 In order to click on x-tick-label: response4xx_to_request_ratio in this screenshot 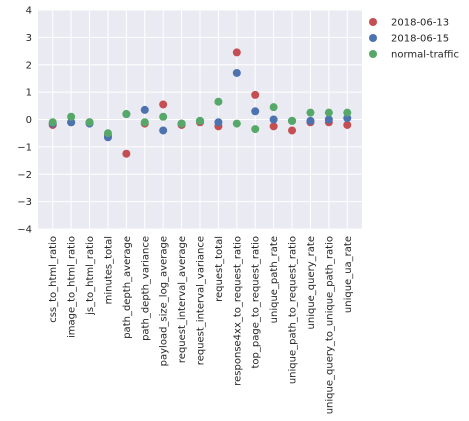, I will do `click(237, 311)`.